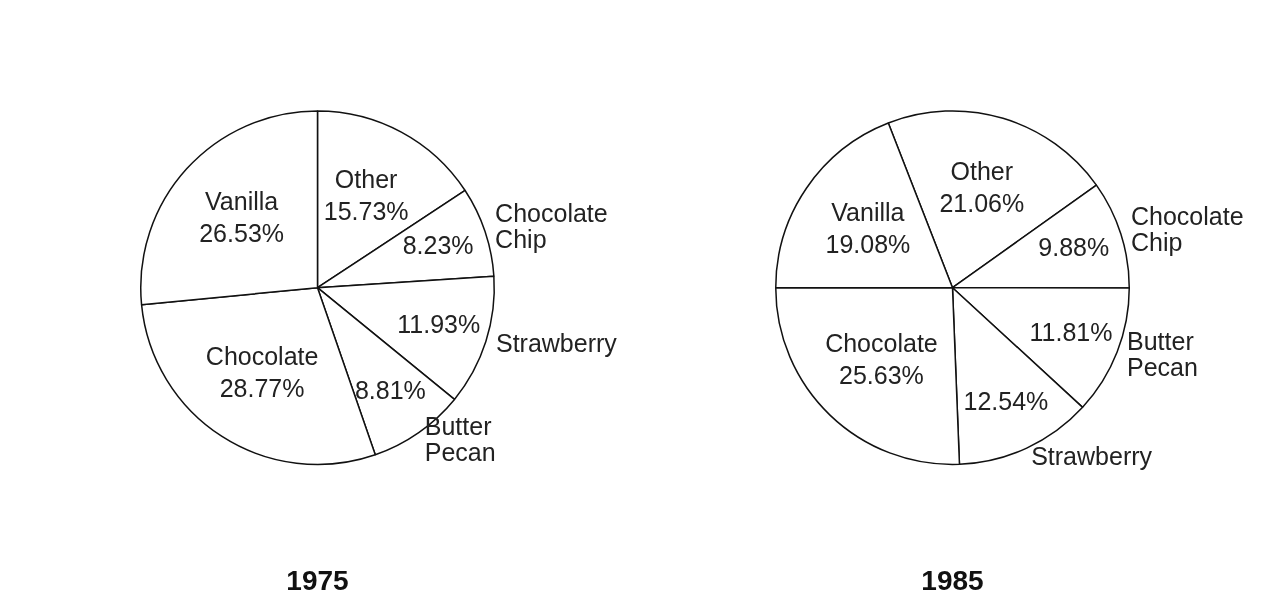 This screenshot has height=611, width=1270. I want to click on data-label: 11.81%, so click(1071, 331).